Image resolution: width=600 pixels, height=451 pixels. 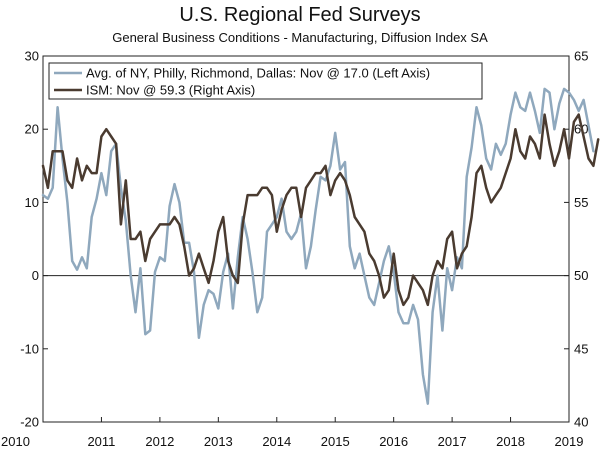 I want to click on x-tick-label: 2015, so click(x=335, y=441).